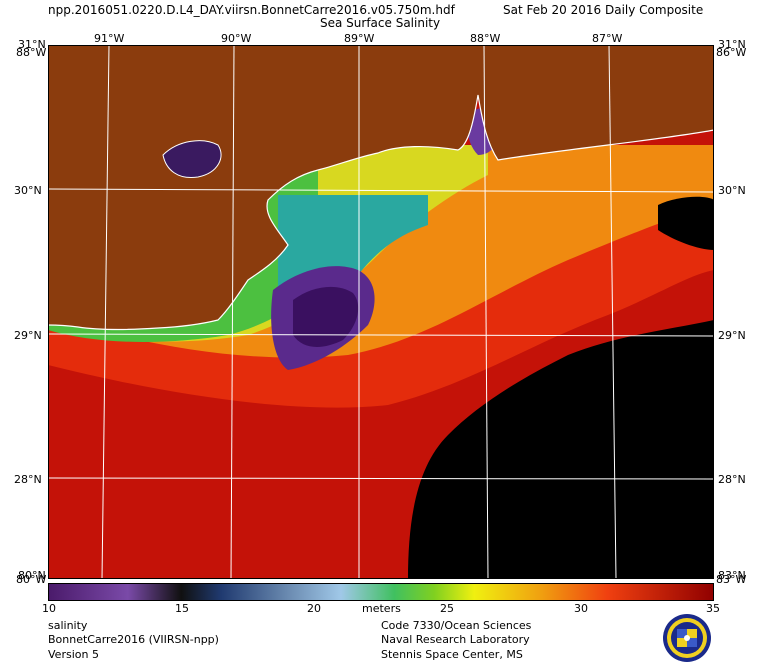  Describe the element at coordinates (32, 575) in the screenshot. I see `corner-label-bl-lat: 80°N` at that location.